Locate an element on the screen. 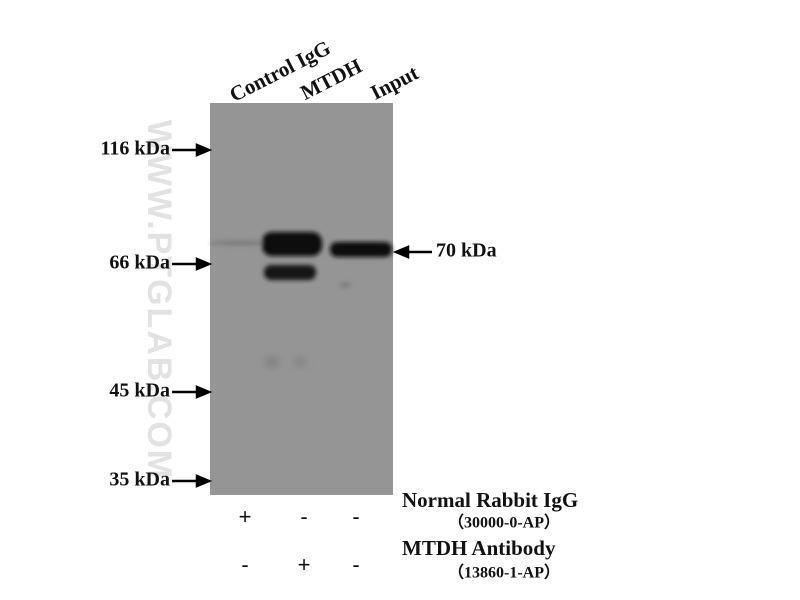 This screenshot has height=600, width=800. band-label: 70 kDa is located at coordinates (466, 251).